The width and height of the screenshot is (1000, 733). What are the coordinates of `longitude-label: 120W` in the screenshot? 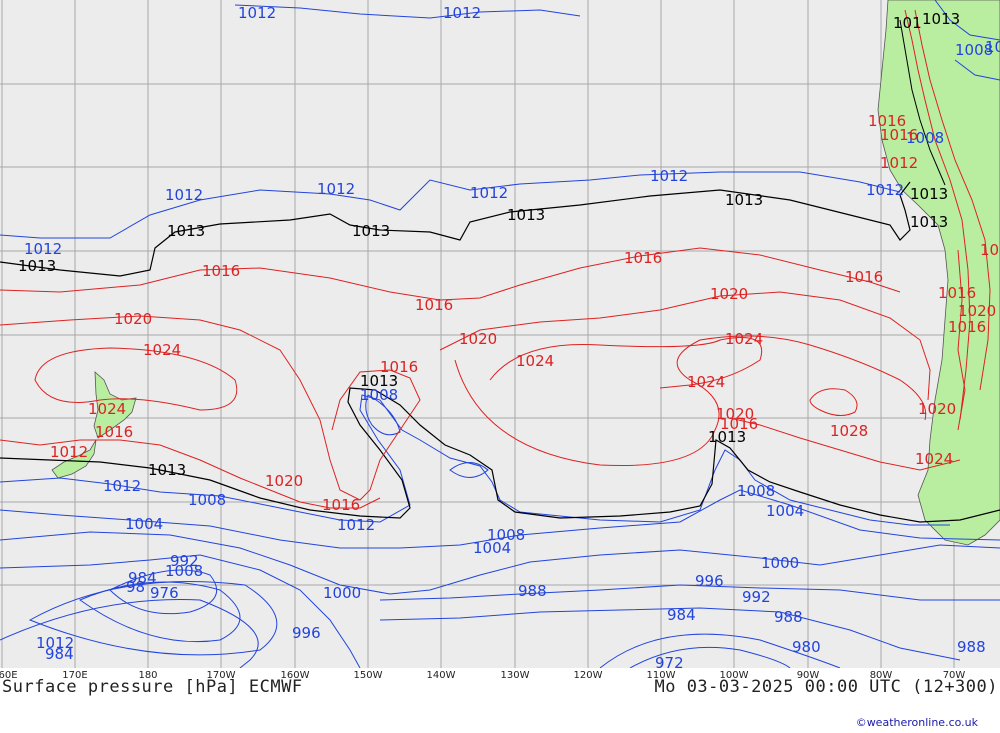 It's located at (588, 675).